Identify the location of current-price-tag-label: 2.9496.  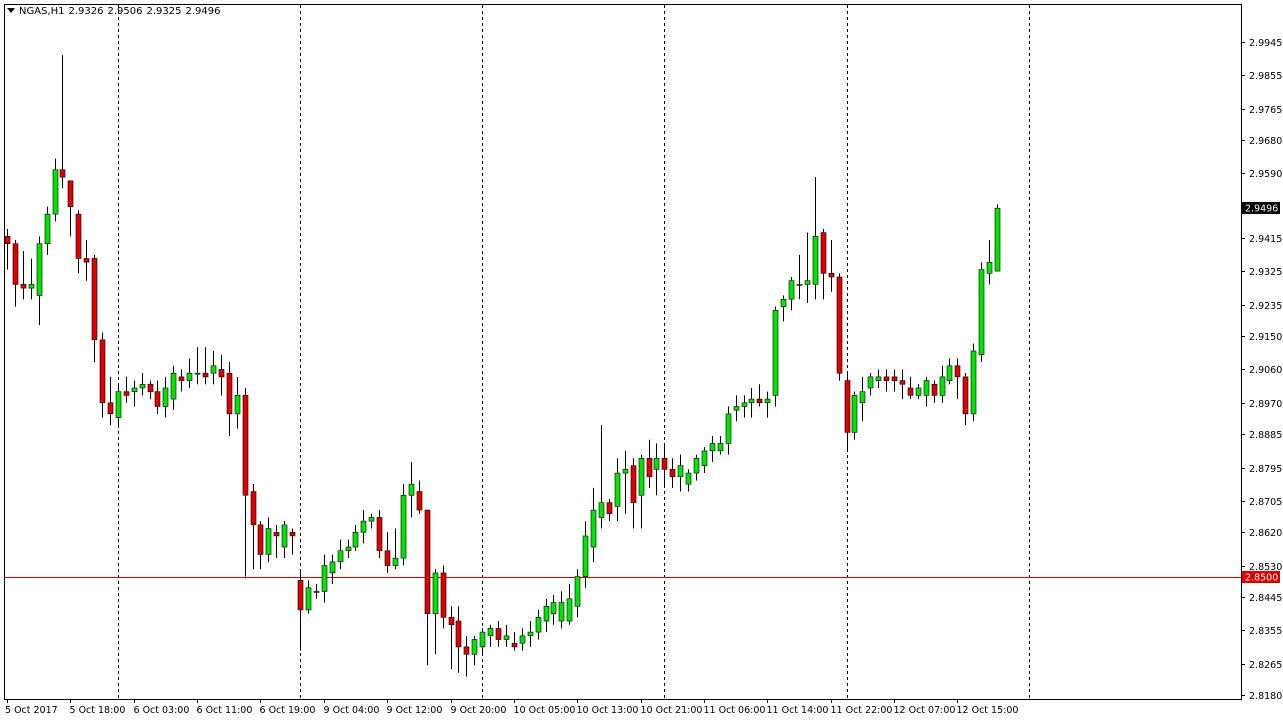
(1261, 209).